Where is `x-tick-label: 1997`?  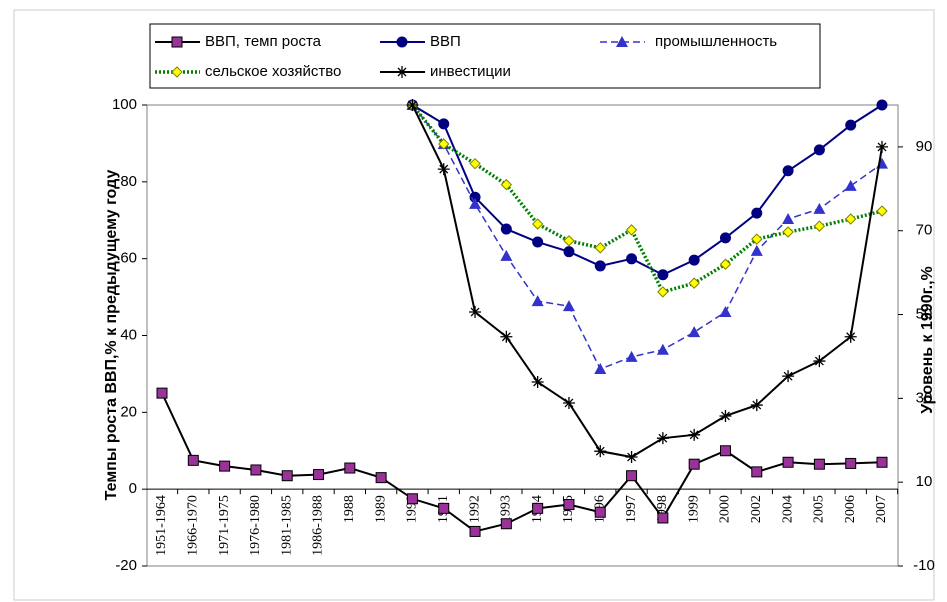 x-tick-label: 1997 is located at coordinates (631, 509).